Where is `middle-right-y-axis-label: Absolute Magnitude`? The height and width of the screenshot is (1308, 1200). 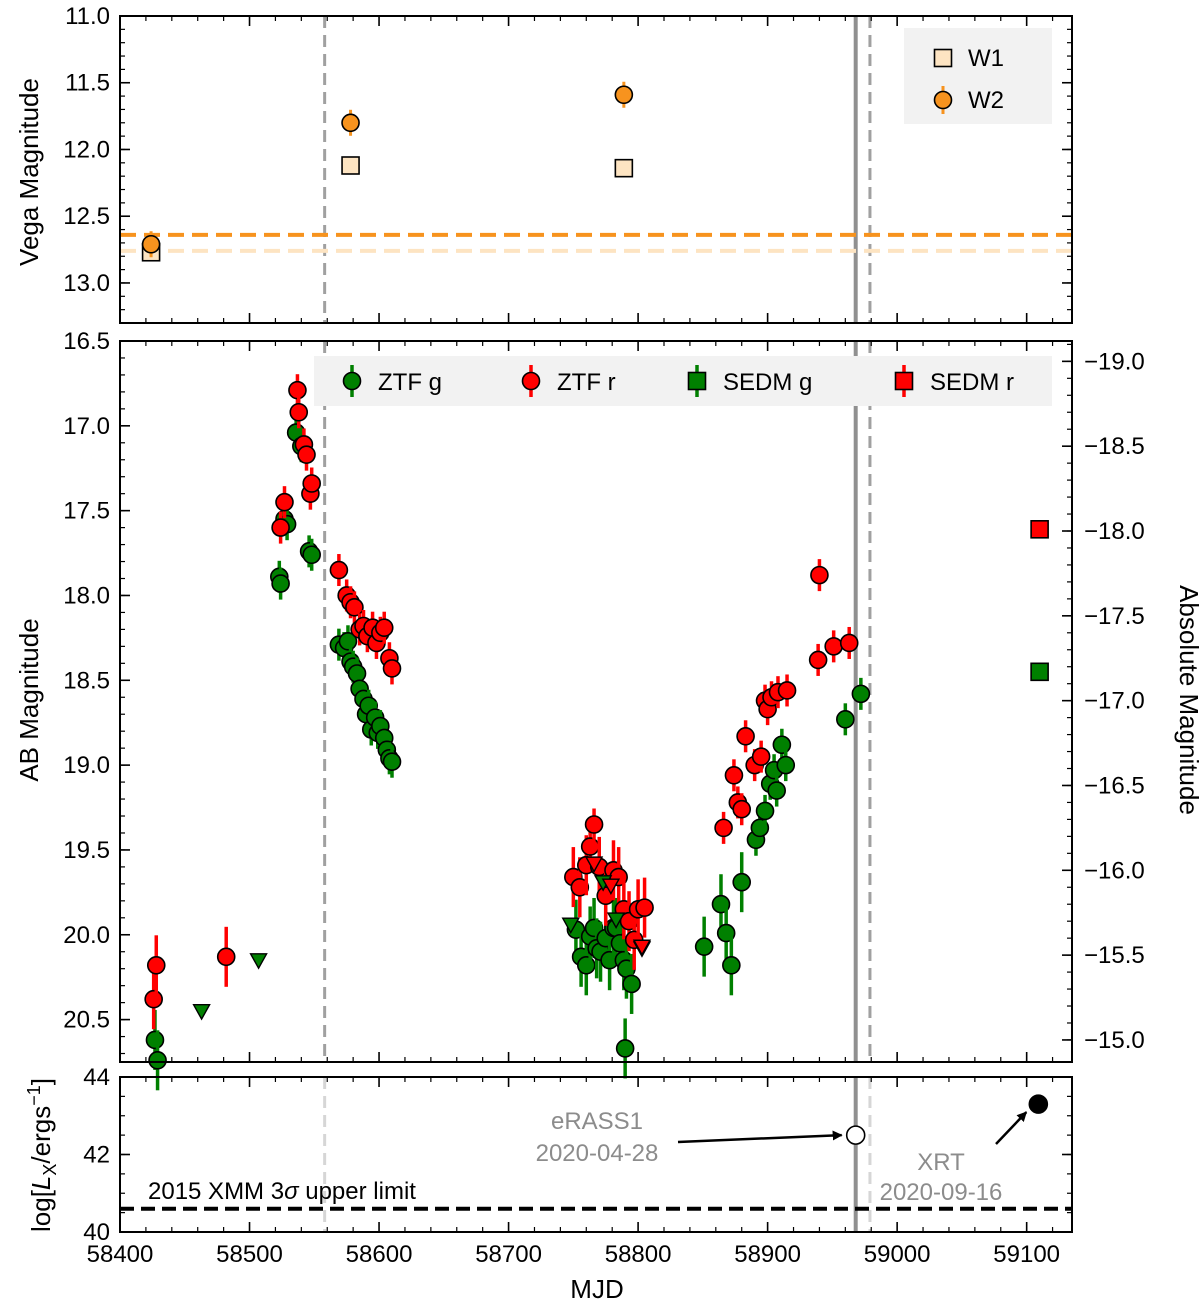 middle-right-y-axis-label: Absolute Magnitude is located at coordinates (1187, 700).